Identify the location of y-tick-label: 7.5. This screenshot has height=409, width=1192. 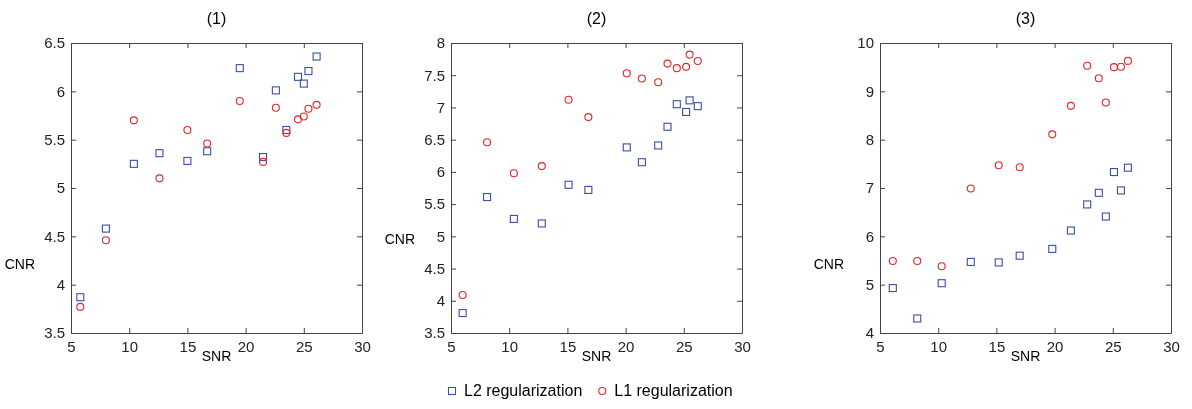
(434, 75).